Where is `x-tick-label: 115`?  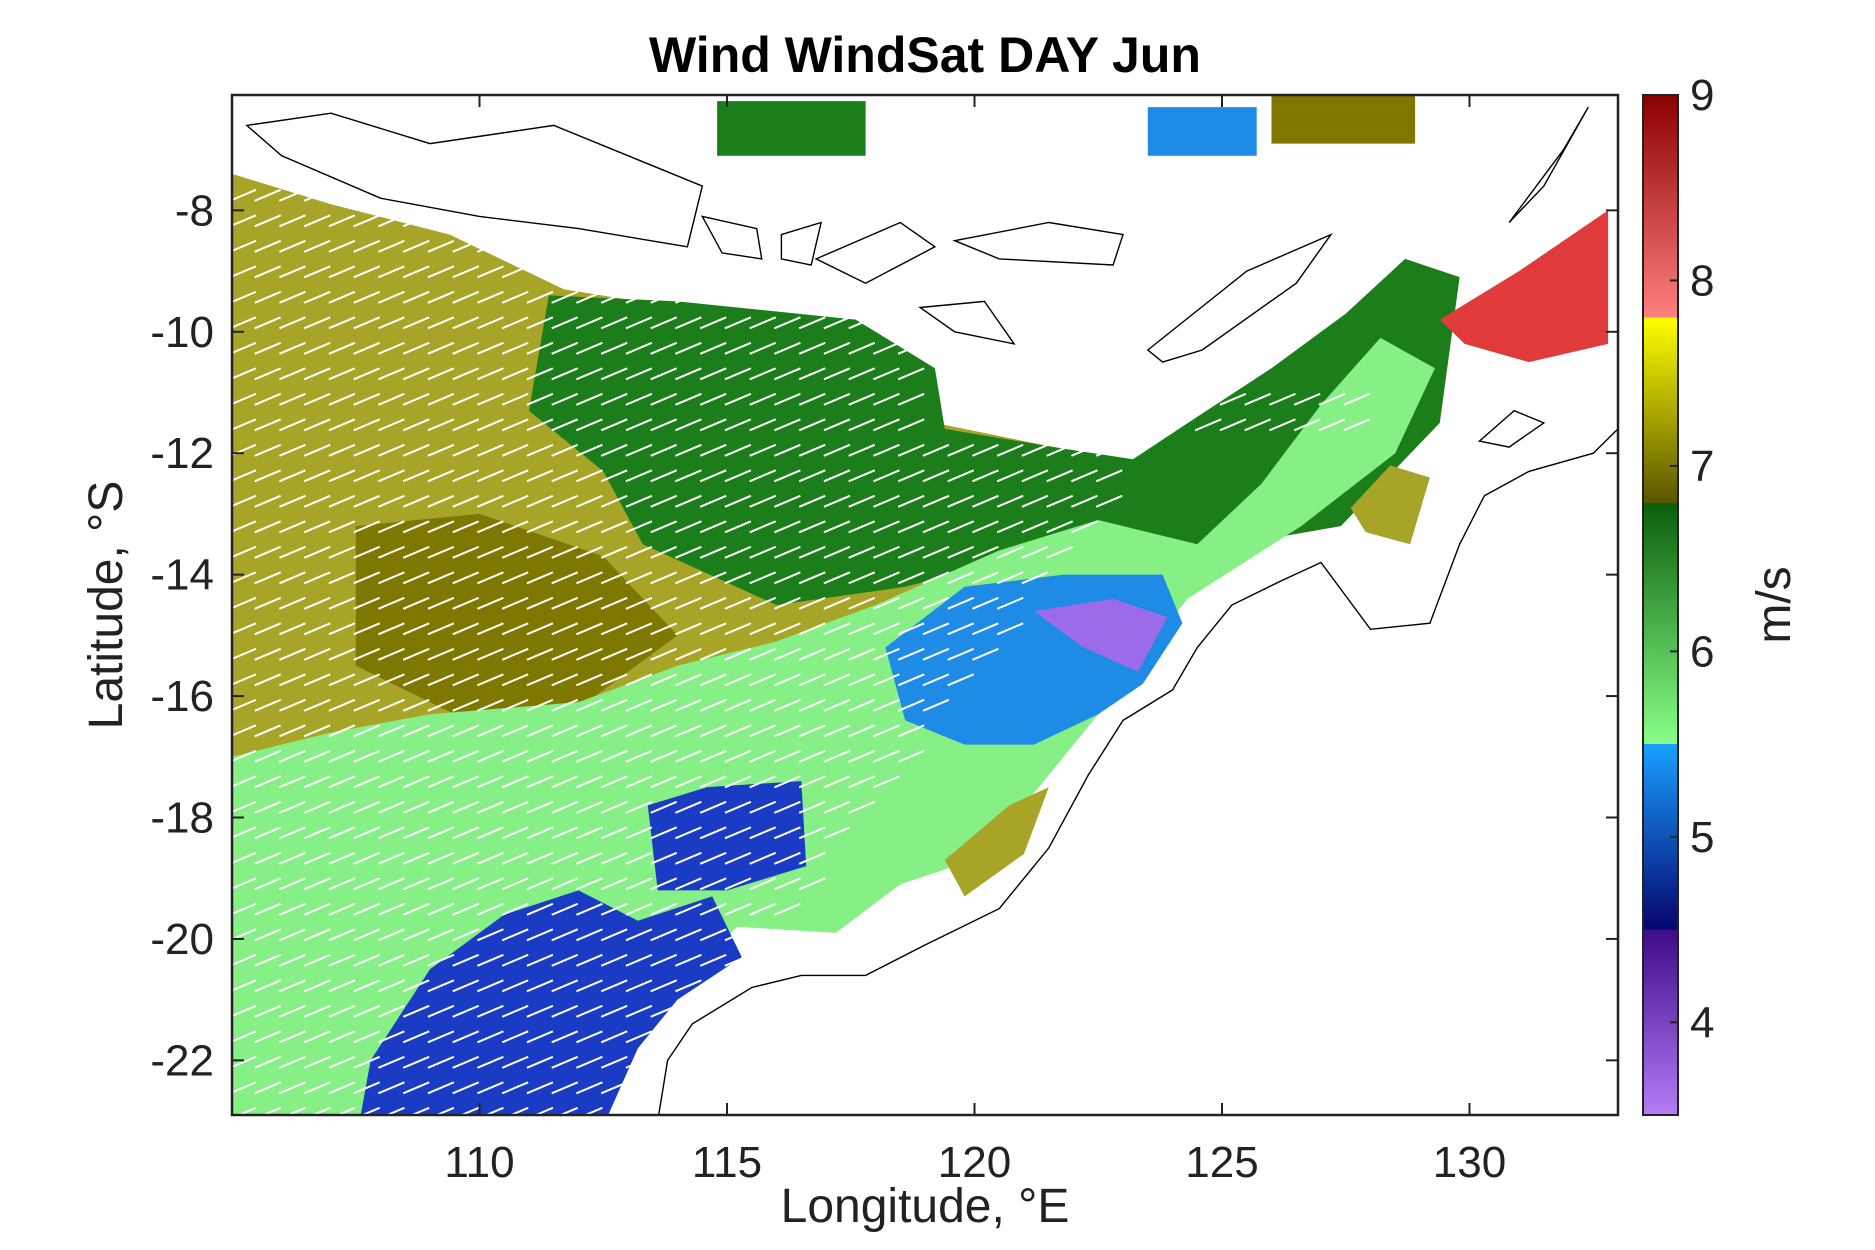 x-tick-label: 115 is located at coordinates (727, 1162).